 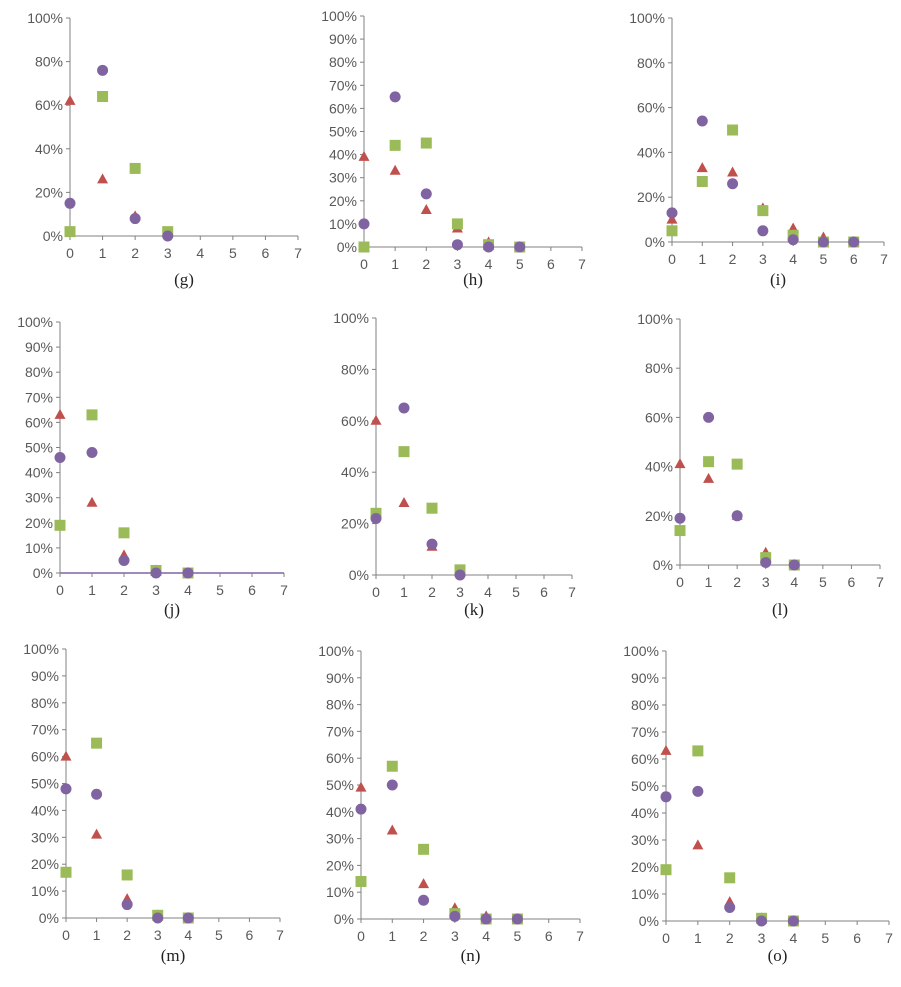 What do you see at coordinates (151, 162) in the screenshot?
I see `chart-panel: 0% 20% 40% 60% 80% 100% 0 1 2 3 4 5 6 7 (g)` at bounding box center [151, 162].